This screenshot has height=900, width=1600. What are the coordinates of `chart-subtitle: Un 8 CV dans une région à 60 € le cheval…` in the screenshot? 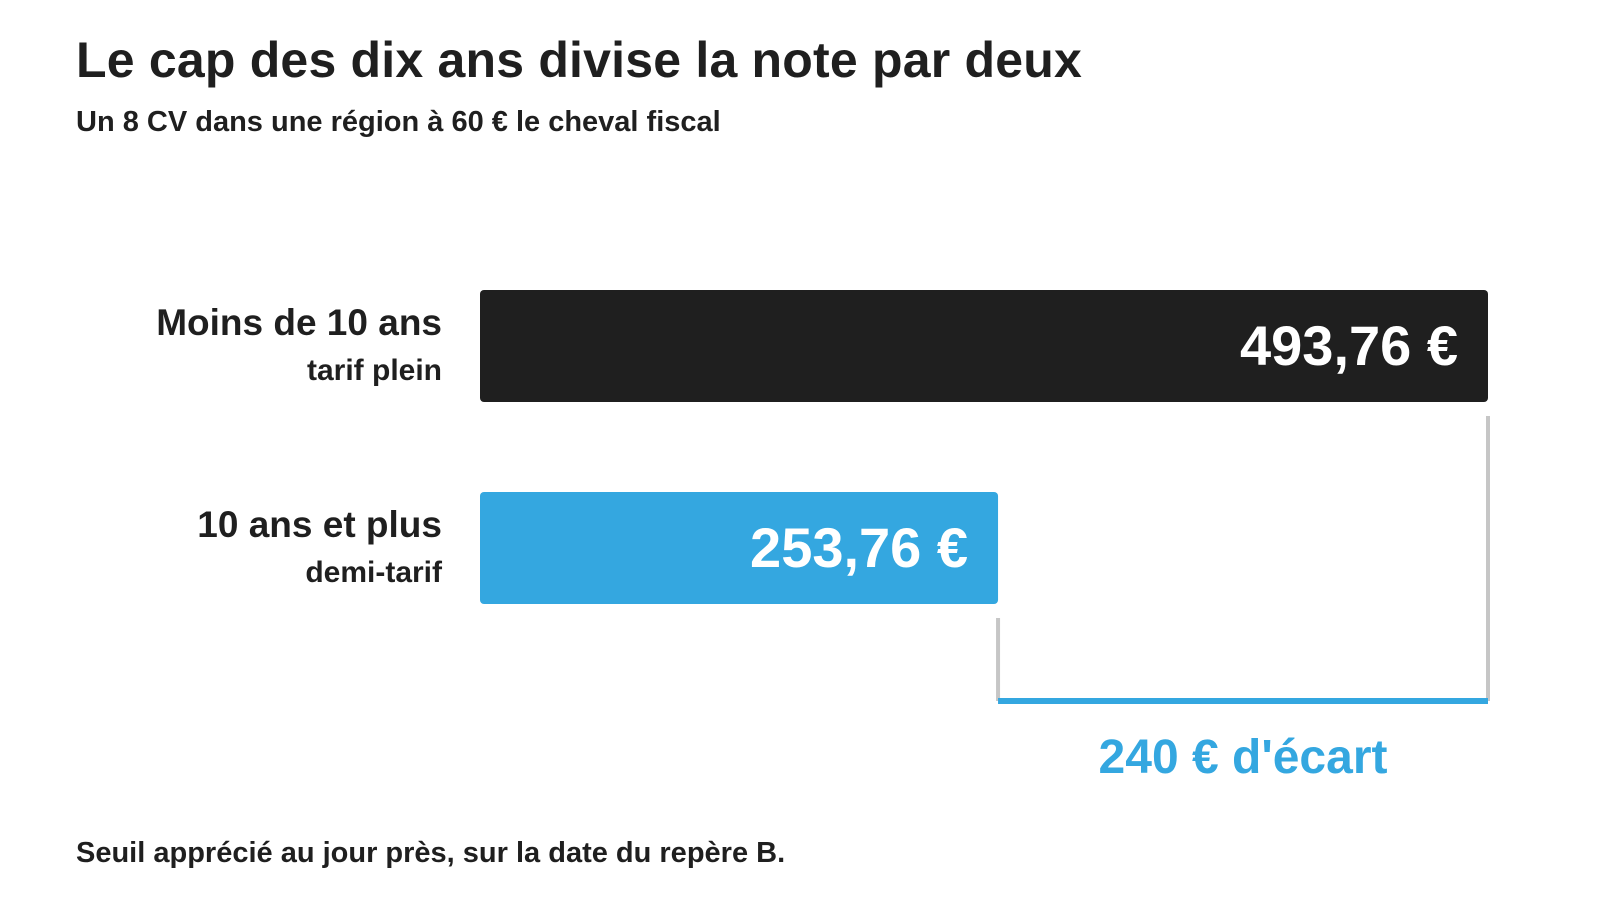 It's located at (398, 122).